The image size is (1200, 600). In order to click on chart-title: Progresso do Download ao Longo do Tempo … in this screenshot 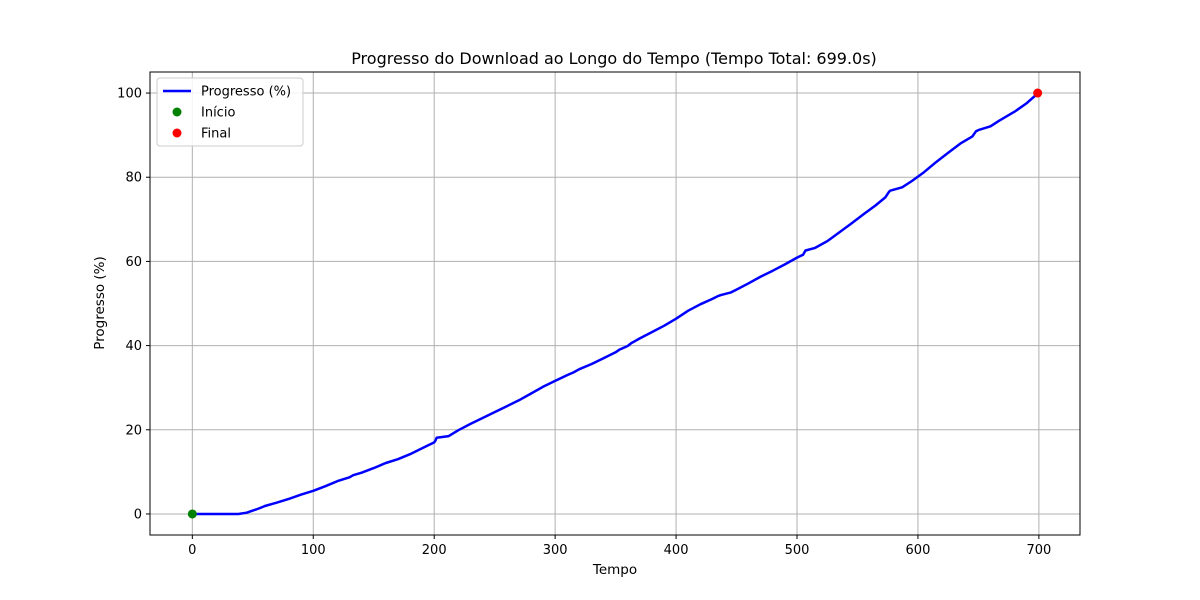, I will do `click(614, 58)`.